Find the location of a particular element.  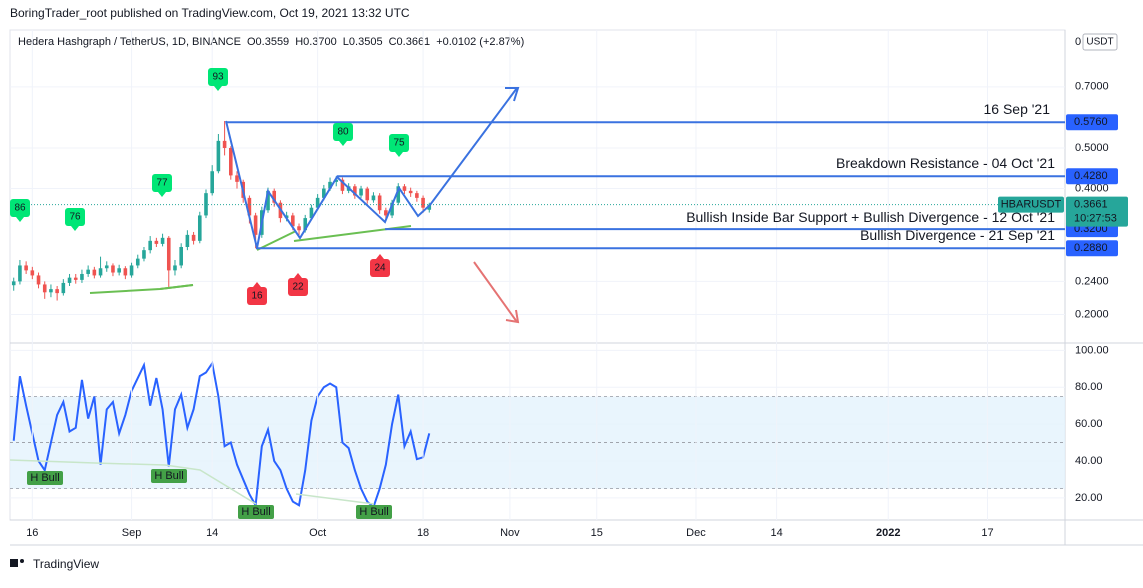

level-label: 16 Sep '21 is located at coordinates (1016, 109).